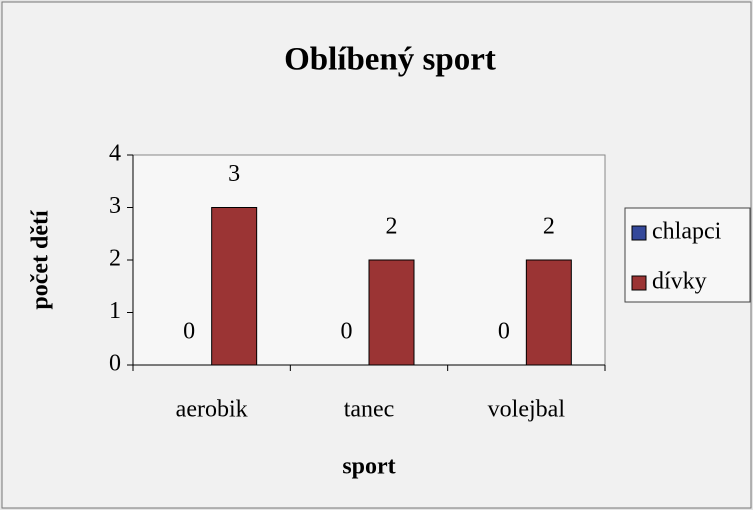 This screenshot has height=510, width=753. I want to click on legend-label: dívky, so click(679, 282).